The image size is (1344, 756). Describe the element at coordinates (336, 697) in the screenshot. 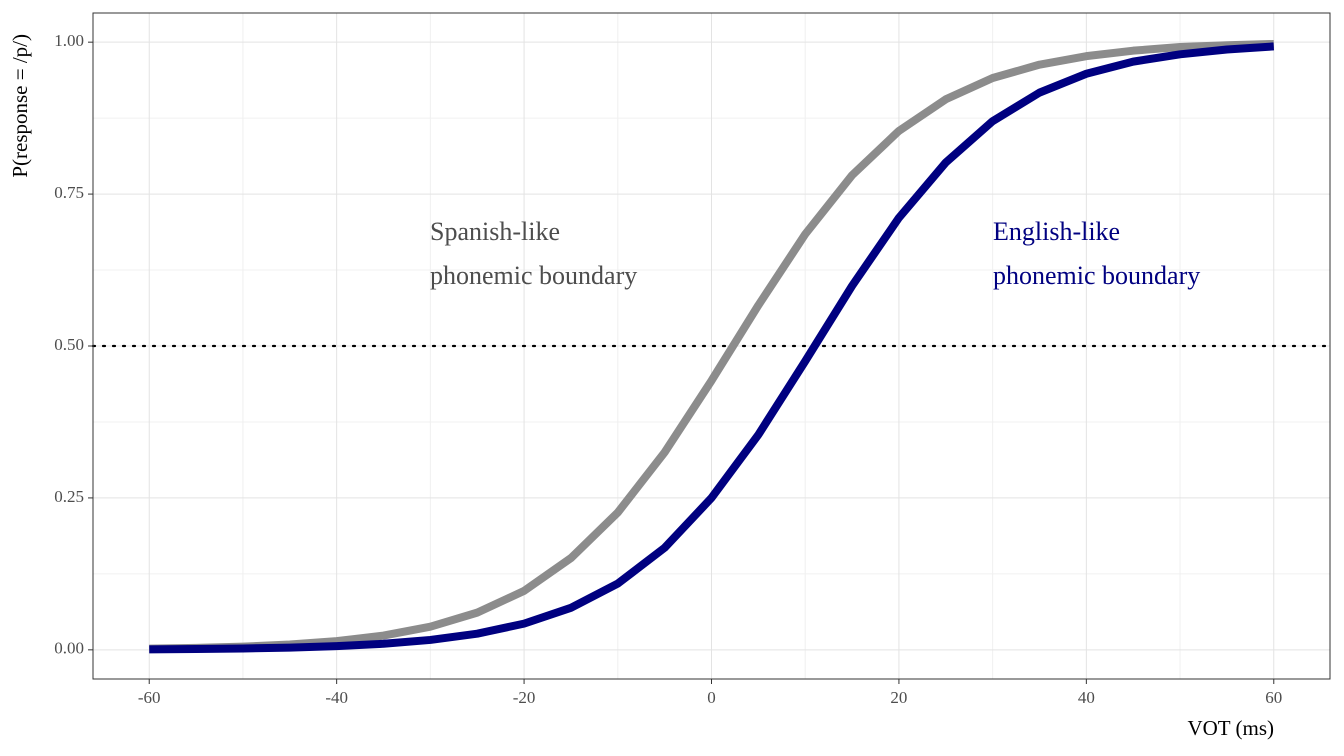

I see `x-tick-label: -40` at that location.